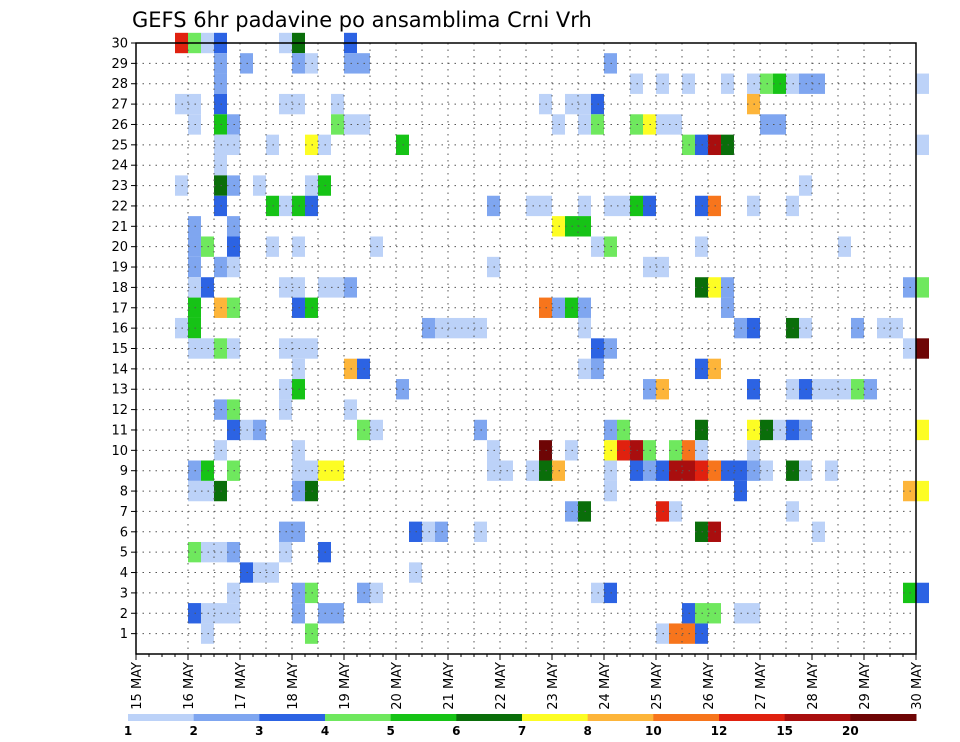 The height and width of the screenshot is (742, 960). Describe the element at coordinates (124, 553) in the screenshot. I see `y-tick-label: 5` at that location.